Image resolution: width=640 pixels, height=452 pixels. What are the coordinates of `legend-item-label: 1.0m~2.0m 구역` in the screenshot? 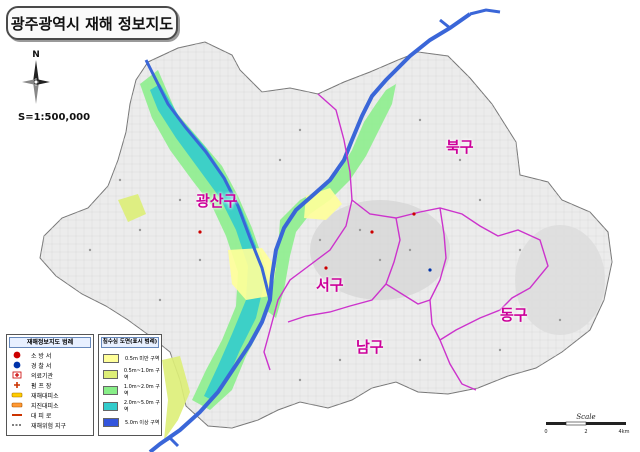 It's located at (141, 390).